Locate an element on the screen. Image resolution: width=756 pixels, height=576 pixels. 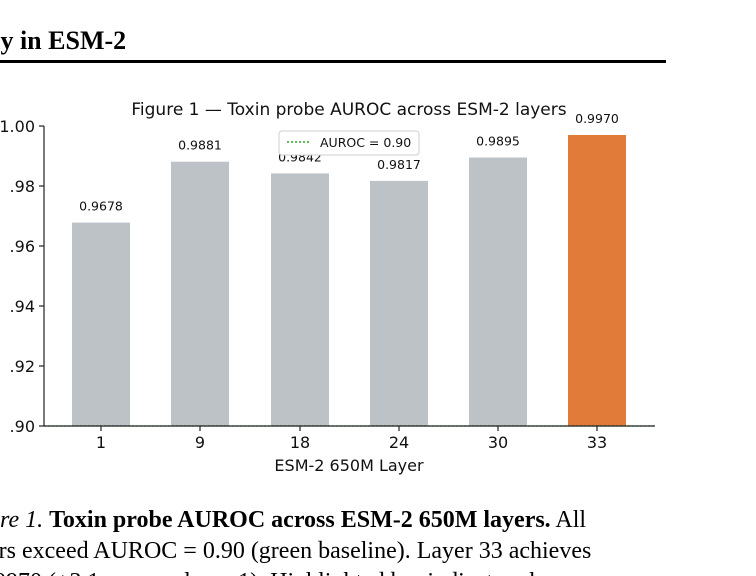
caption-line-1-rest: All is located at coordinates (571, 520).